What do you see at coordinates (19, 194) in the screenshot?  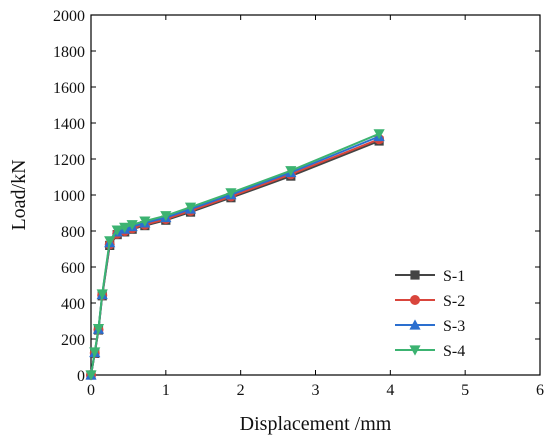 I see `y-axis-label: Load/kN` at bounding box center [19, 194].